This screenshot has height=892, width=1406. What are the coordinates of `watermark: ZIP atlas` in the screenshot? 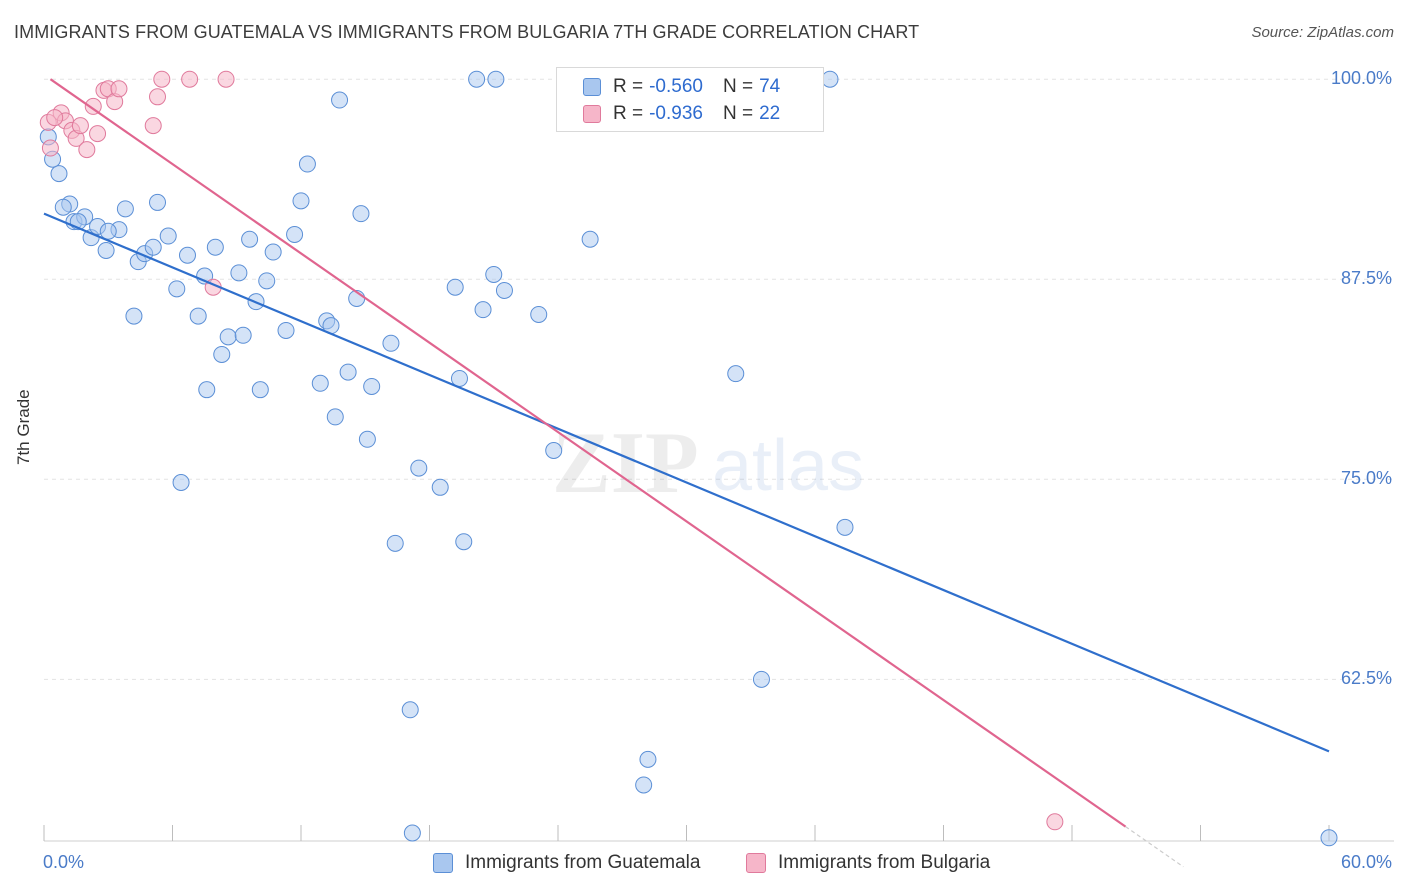 It's located at (708, 463).